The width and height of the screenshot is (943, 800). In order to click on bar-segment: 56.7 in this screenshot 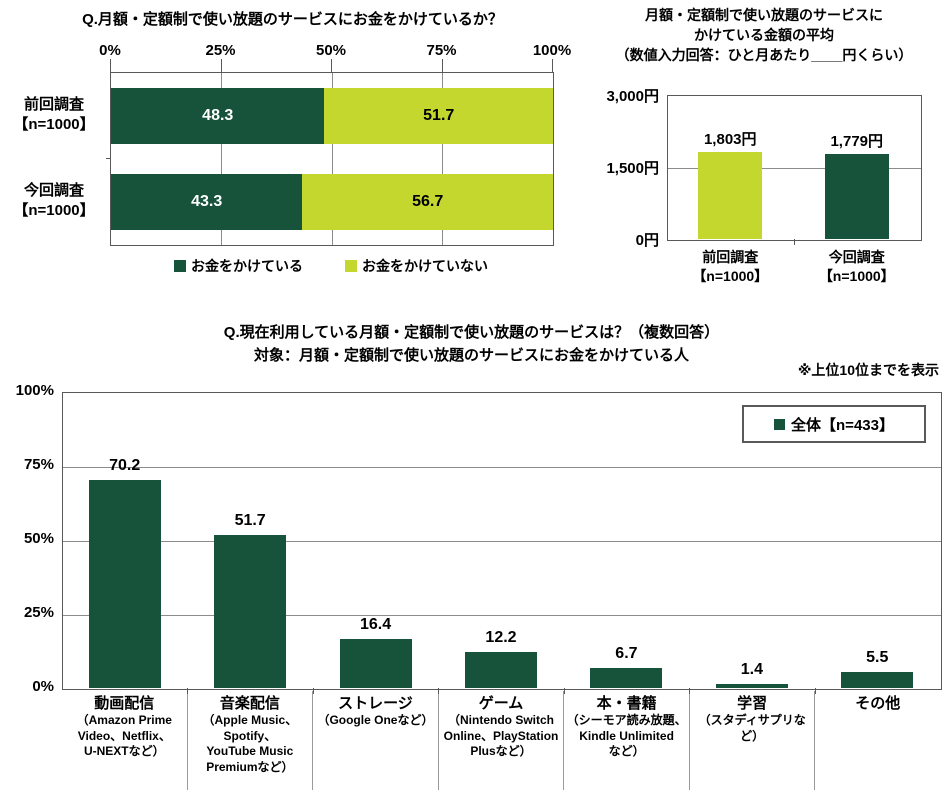, I will do `click(427, 202)`.